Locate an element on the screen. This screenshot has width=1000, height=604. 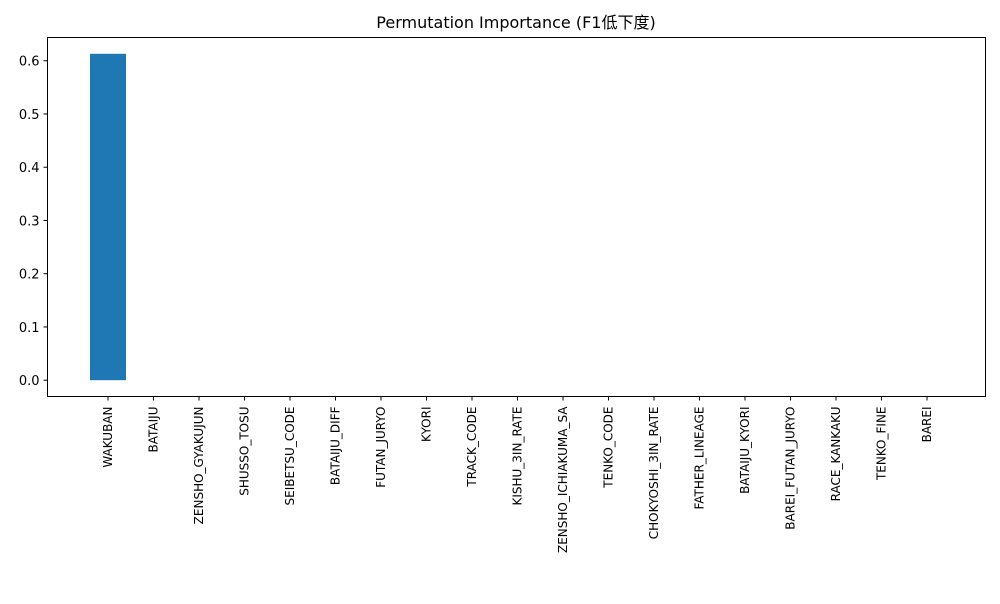
y-tick-label: 0.2 is located at coordinates (29, 275).